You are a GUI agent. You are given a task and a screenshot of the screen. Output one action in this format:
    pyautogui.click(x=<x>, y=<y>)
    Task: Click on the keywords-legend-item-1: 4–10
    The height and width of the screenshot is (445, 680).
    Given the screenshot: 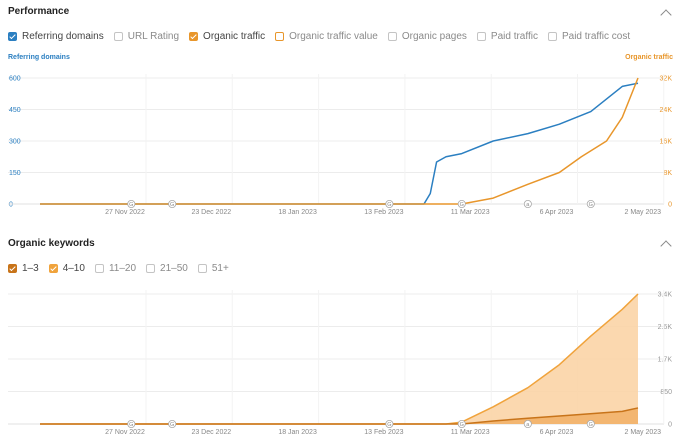 What is the action you would take?
    pyautogui.click(x=66, y=268)
    